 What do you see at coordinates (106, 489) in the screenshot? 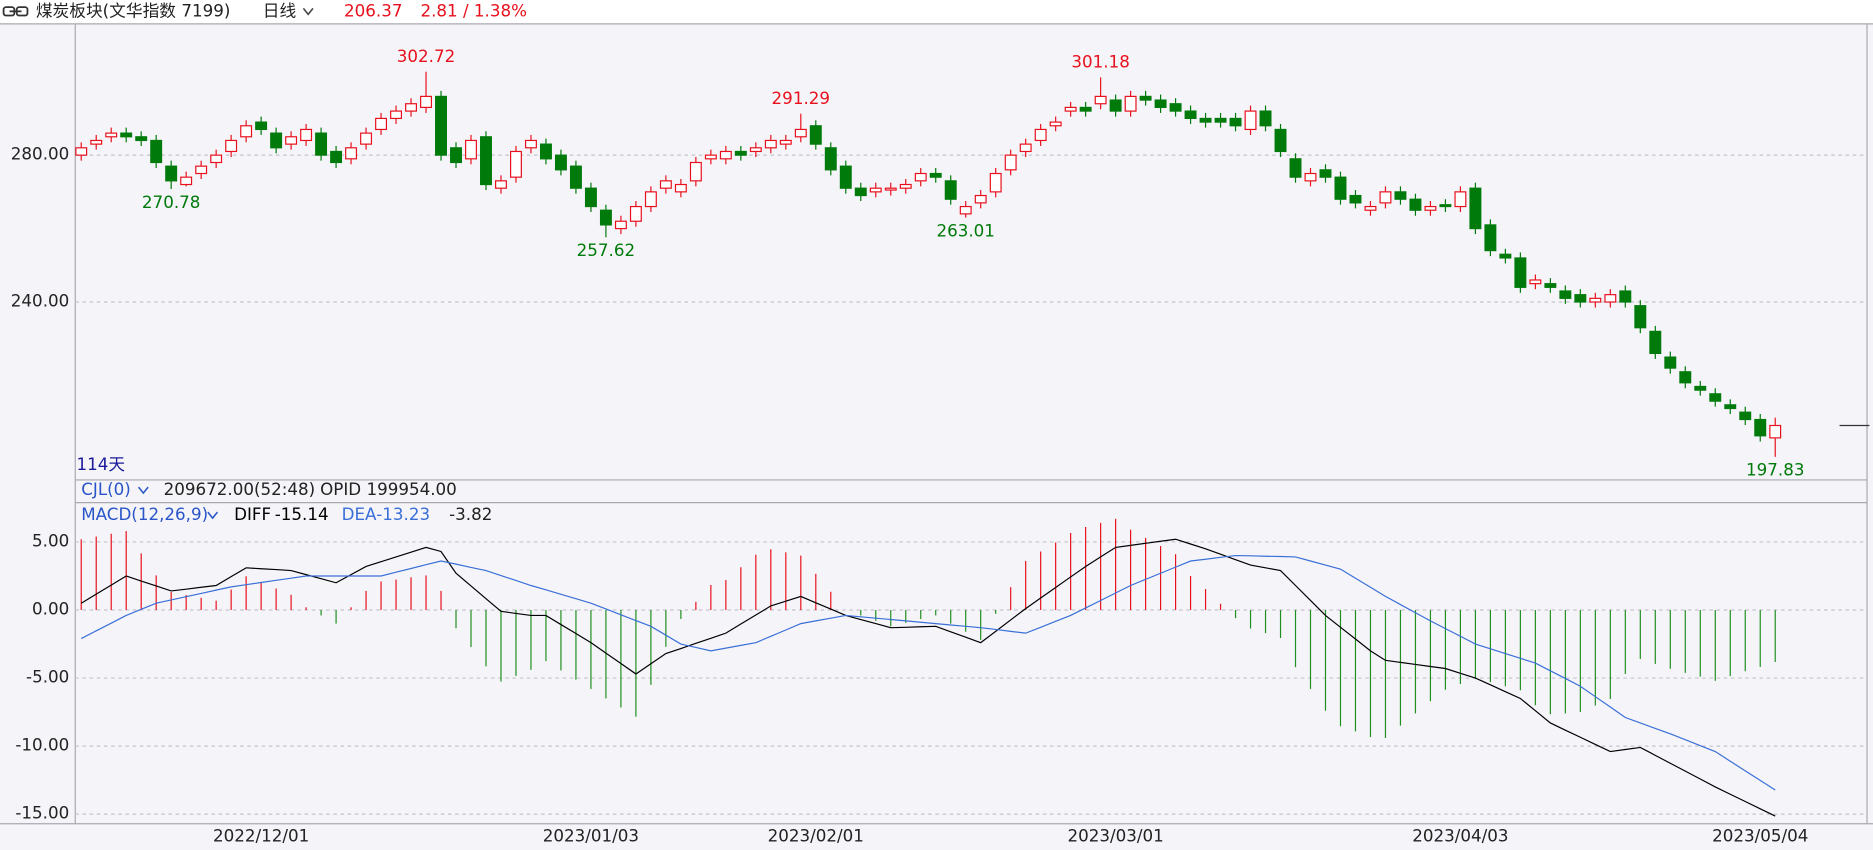
I see `indicator-name: CJL(0)` at bounding box center [106, 489].